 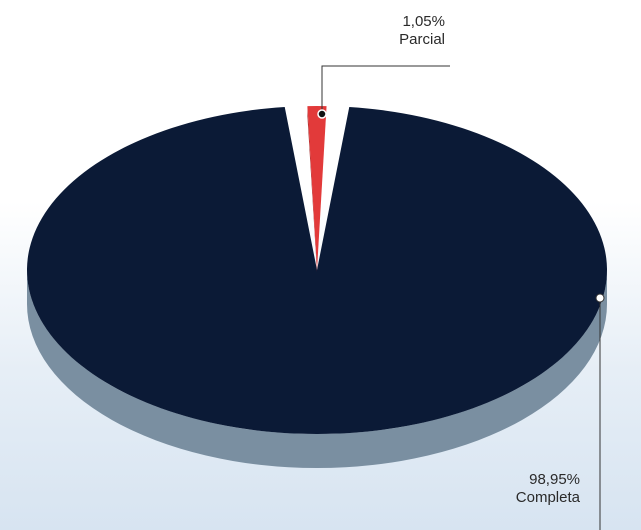 I want to click on label-partial-value: 1,05%, so click(x=423, y=21).